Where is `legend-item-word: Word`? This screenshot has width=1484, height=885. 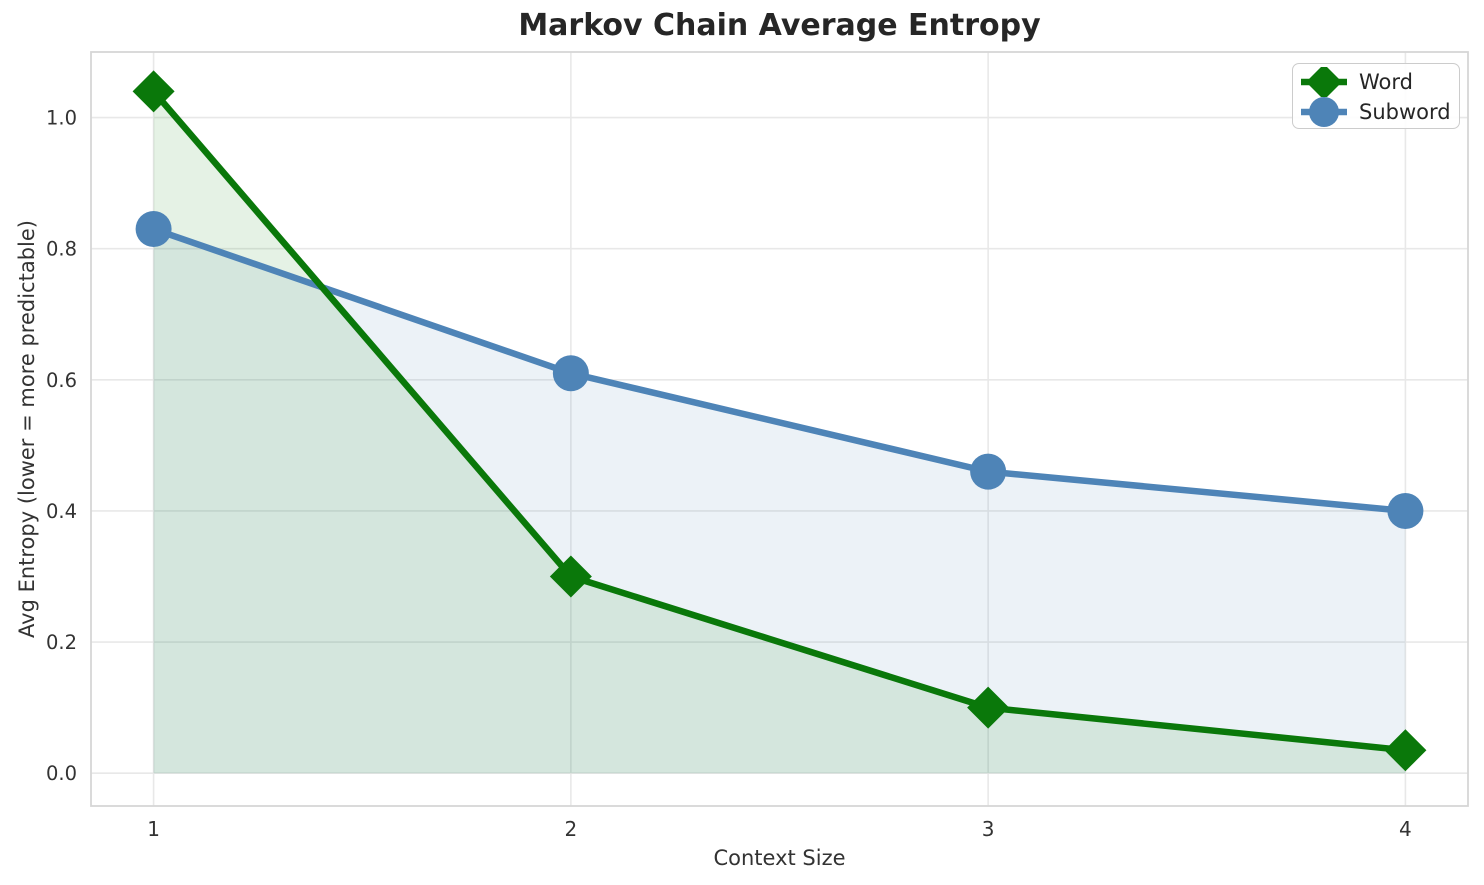 legend-item-word: Word is located at coordinates (1376, 82).